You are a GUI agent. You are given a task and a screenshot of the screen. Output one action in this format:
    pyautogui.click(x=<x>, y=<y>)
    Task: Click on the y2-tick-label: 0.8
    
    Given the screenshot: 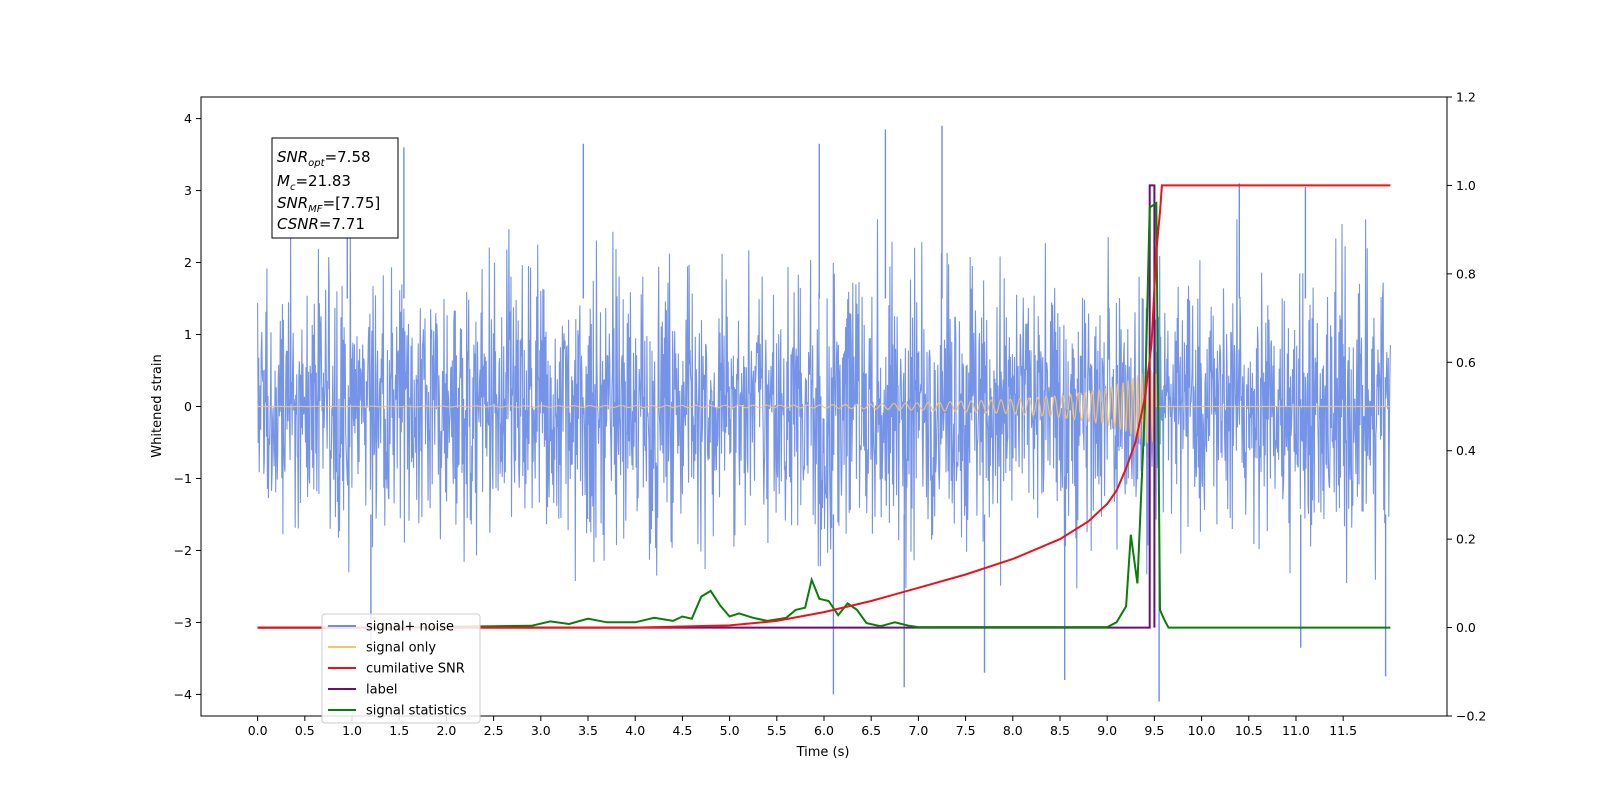 What is the action you would take?
    pyautogui.click(x=1466, y=273)
    